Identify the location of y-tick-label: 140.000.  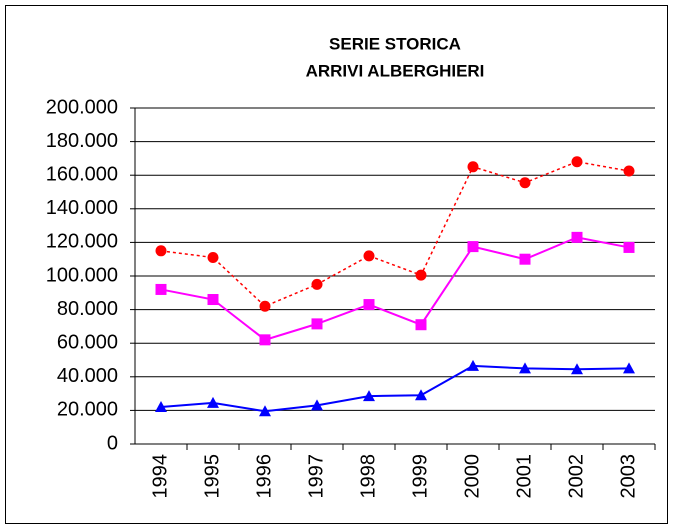
(82, 208).